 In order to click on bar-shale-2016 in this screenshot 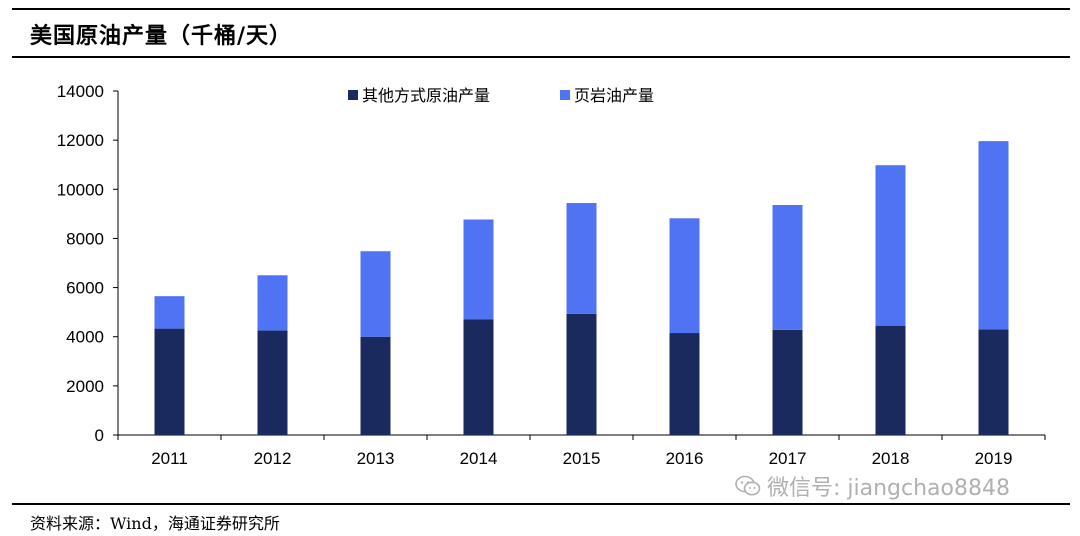, I will do `click(684, 276)`.